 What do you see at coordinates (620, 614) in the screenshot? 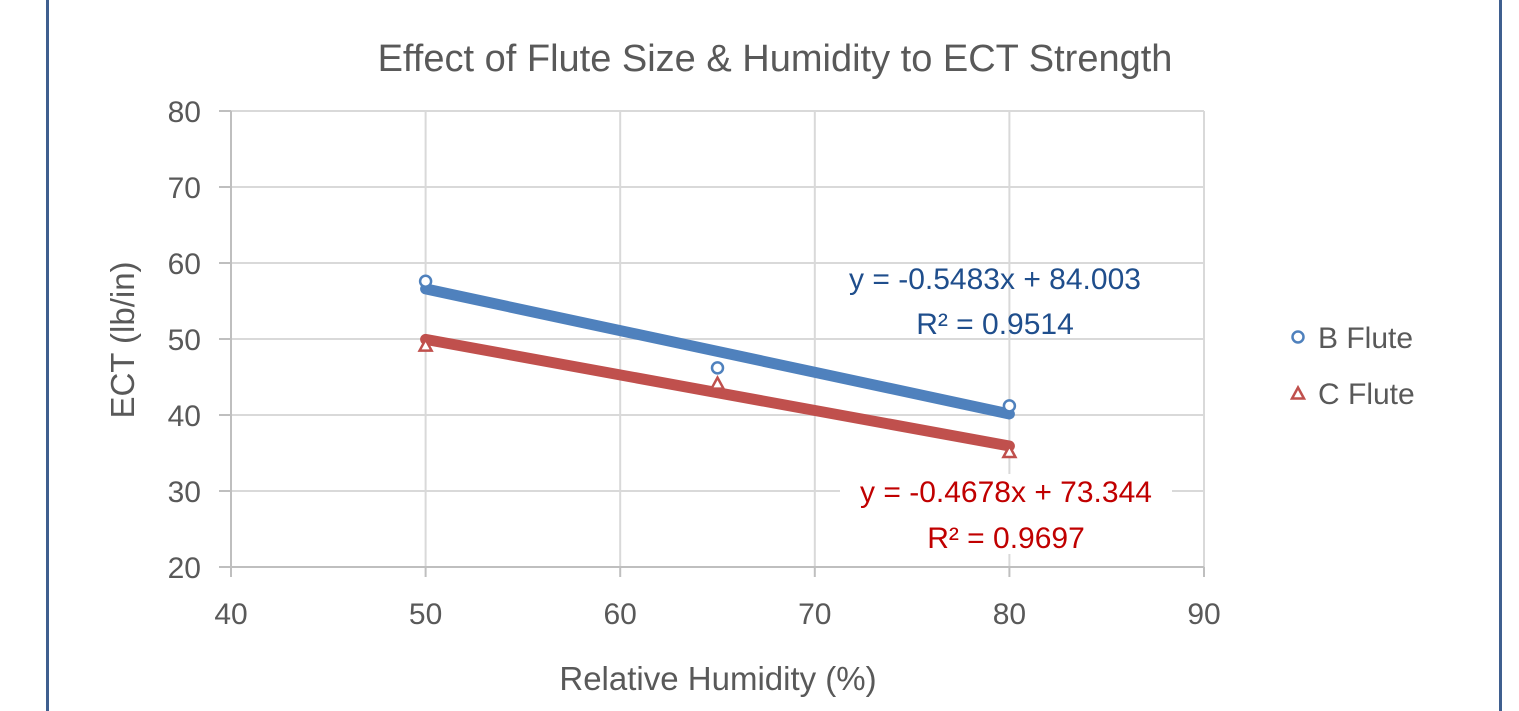
I see `x-tick-label-60: 60` at bounding box center [620, 614].